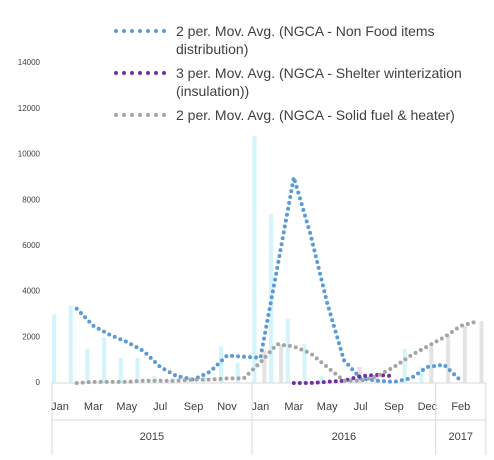 The image size is (494, 460). What do you see at coordinates (460, 407) in the screenshot?
I see `x-tick-label: Feb` at bounding box center [460, 407].